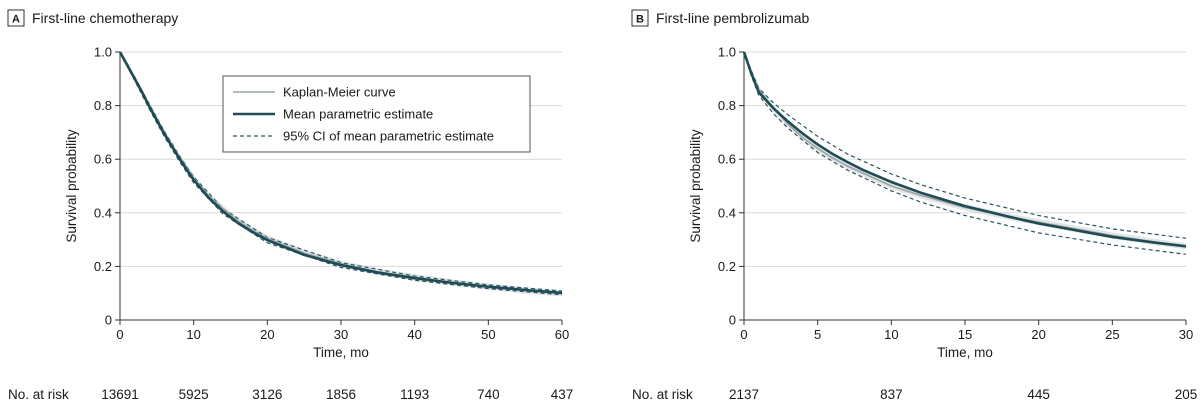 This screenshot has height=404, width=1203. What do you see at coordinates (662, 394) in the screenshot?
I see `panel-b-at-risk-label: No. at risk` at bounding box center [662, 394].